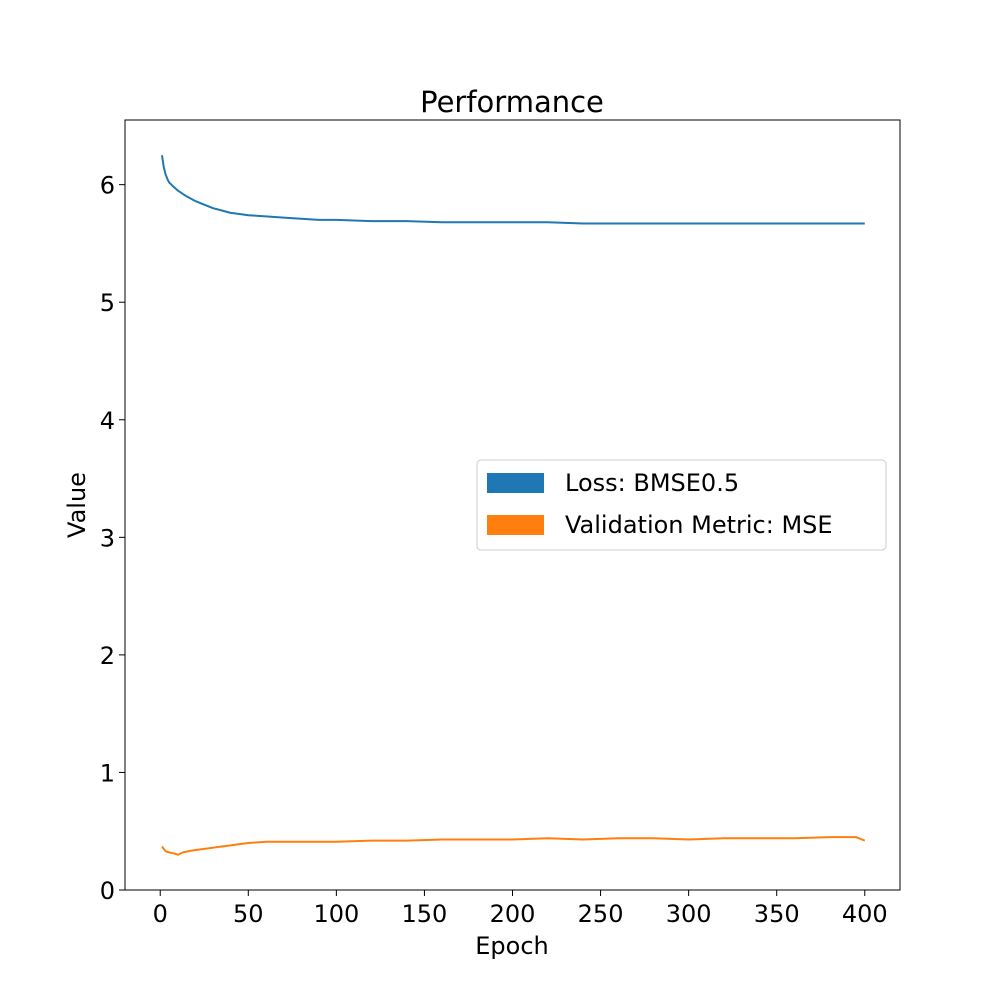  I want to click on legend-label-loss: Loss: BMSE0.5, so click(652, 483).